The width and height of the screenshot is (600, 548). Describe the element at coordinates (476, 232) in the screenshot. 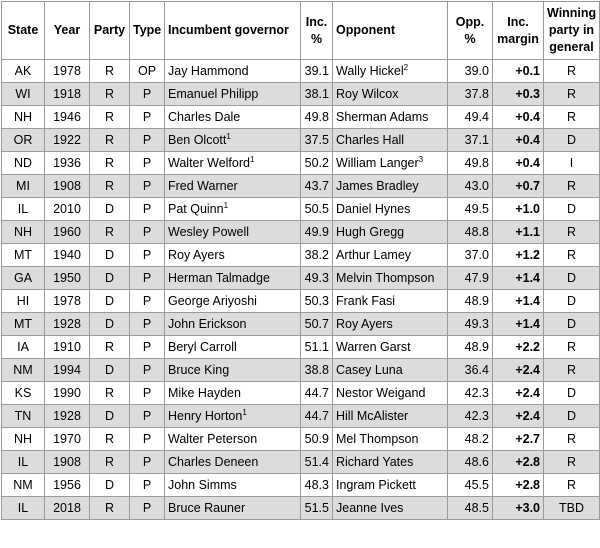

I see `cell-opp-pct-text: 48.8` at that location.